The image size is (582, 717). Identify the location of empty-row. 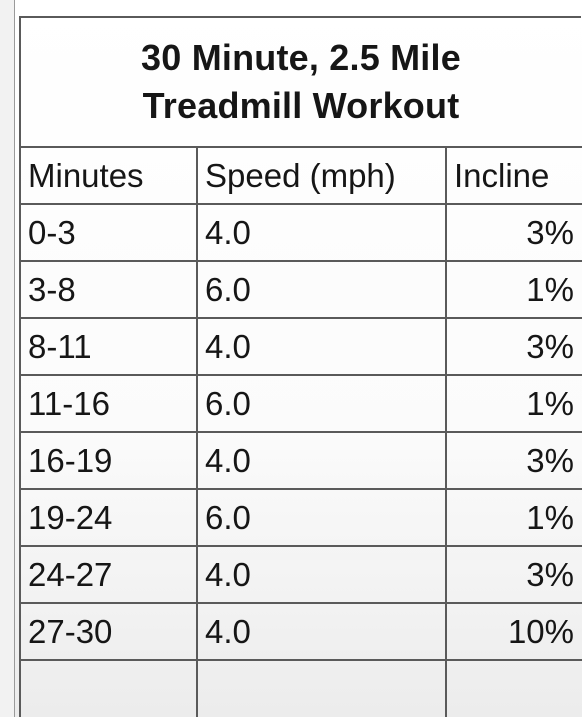
(300, 688).